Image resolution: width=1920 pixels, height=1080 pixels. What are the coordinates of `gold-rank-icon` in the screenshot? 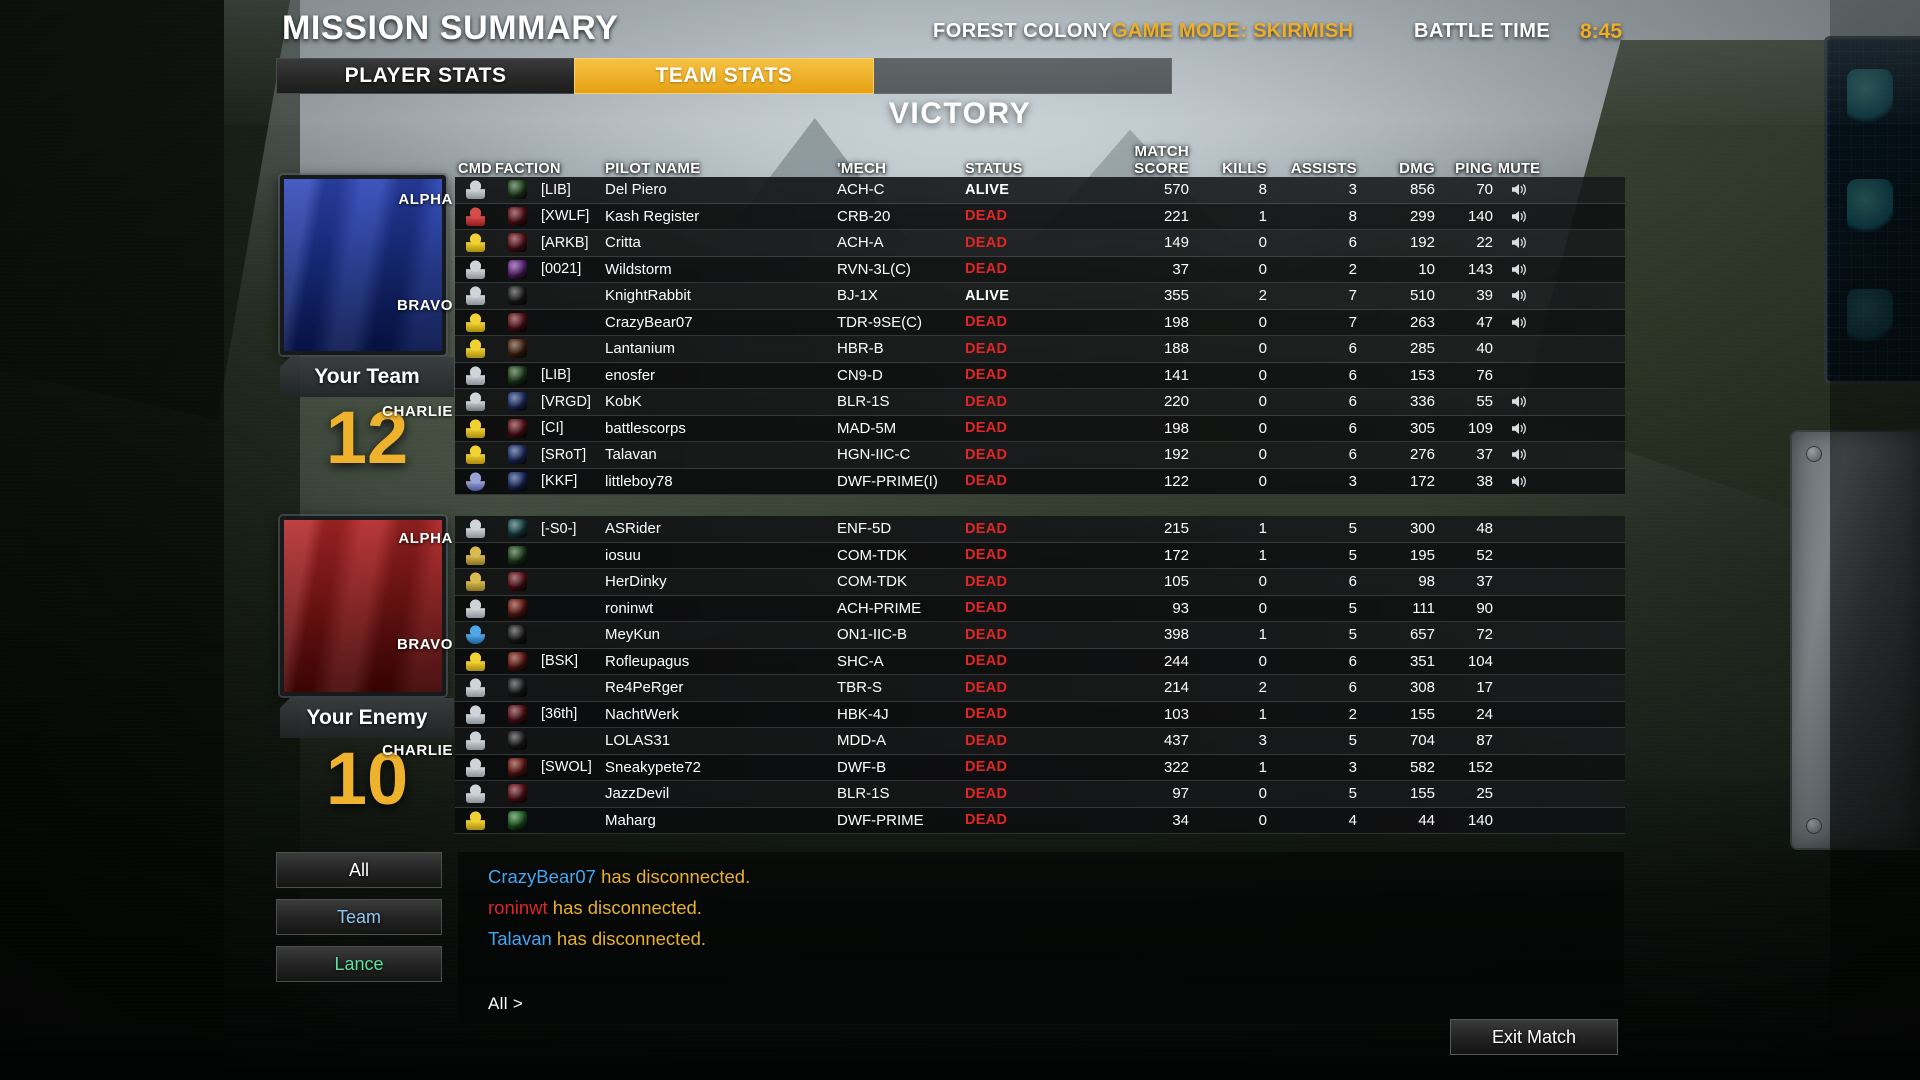 It's located at (475, 555).